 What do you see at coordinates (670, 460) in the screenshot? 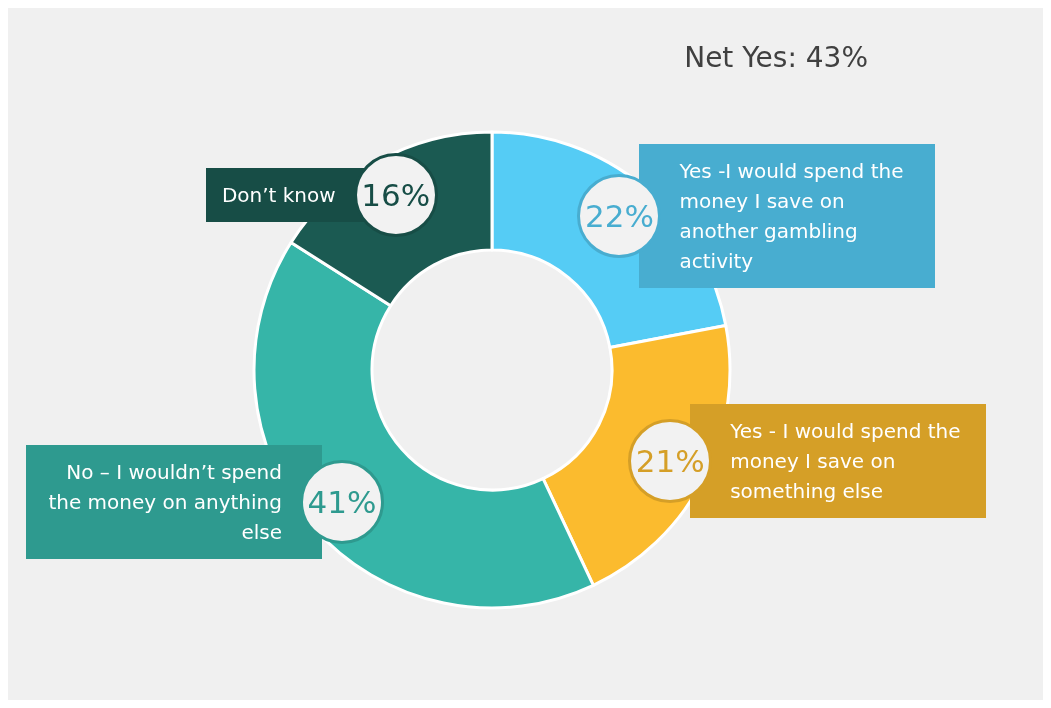
I see `data-label: 21%` at bounding box center [670, 460].